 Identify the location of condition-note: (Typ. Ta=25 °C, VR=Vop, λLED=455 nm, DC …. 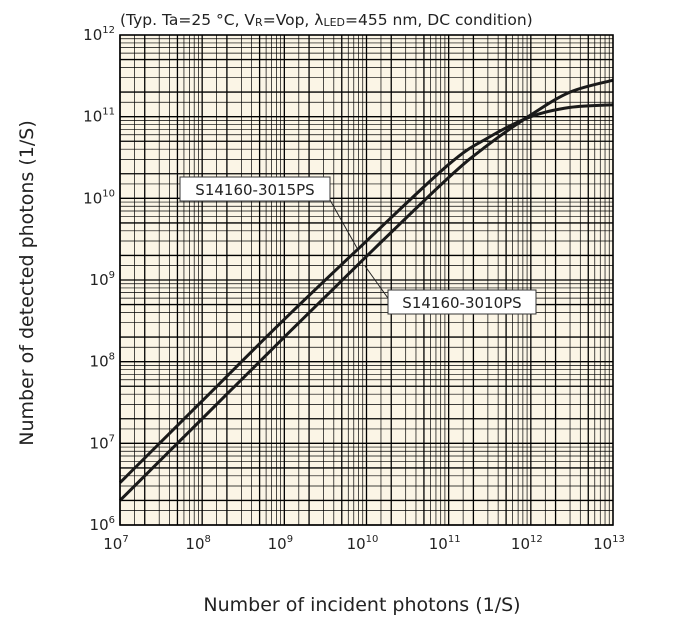
(326, 20).